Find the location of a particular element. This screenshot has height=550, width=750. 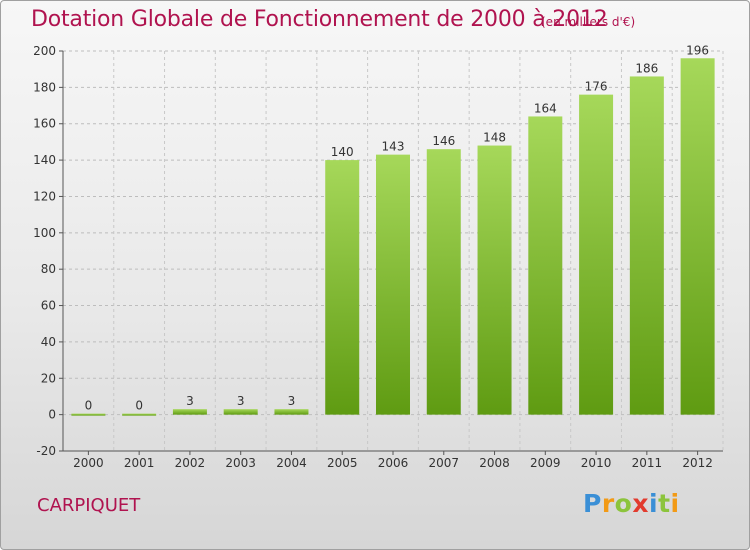

data-label: 186 is located at coordinates (646, 68).